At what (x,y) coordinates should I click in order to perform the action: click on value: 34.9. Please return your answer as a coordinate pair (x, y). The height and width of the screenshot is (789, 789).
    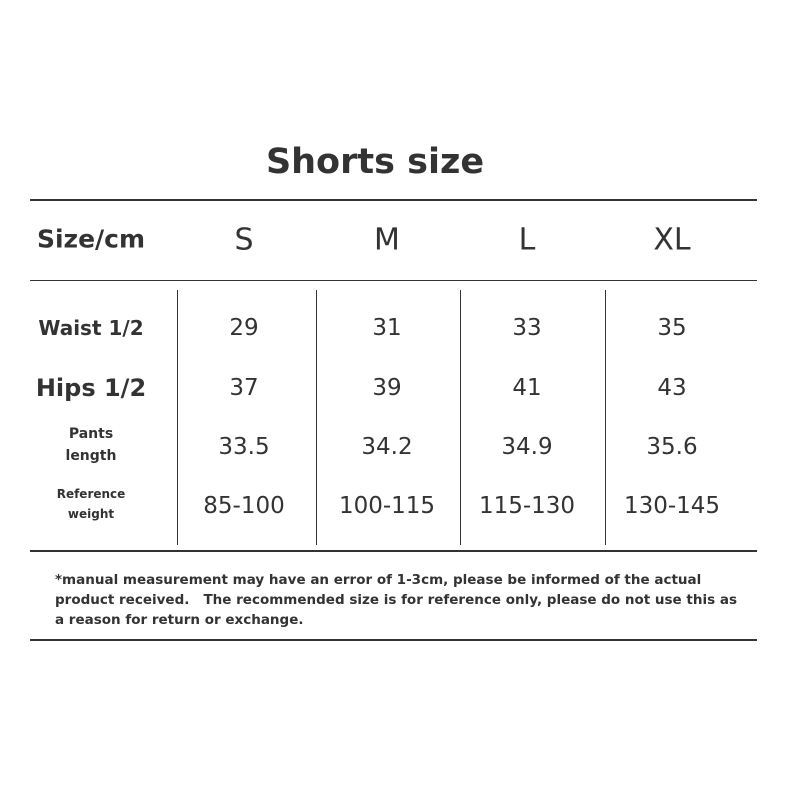
    Looking at the image, I should click on (527, 447).